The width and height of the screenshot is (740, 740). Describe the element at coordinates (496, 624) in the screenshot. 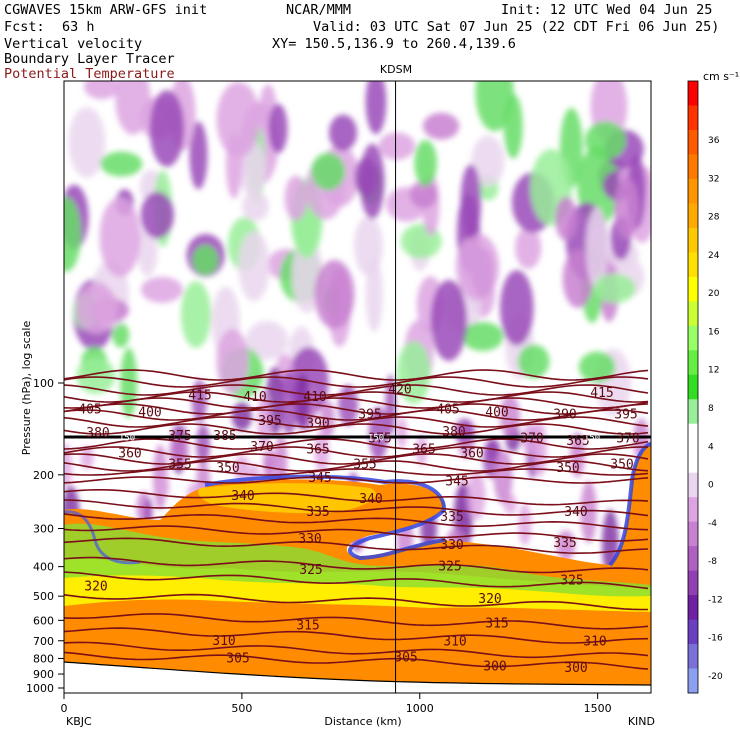

I see `theta-label: 315` at that location.